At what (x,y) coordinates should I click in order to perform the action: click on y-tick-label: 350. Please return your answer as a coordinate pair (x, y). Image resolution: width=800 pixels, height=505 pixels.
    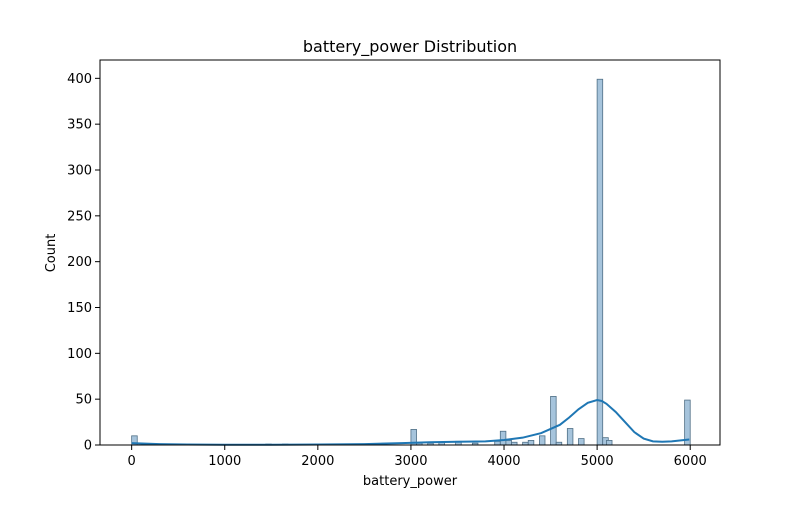
    Looking at the image, I should click on (79, 125).